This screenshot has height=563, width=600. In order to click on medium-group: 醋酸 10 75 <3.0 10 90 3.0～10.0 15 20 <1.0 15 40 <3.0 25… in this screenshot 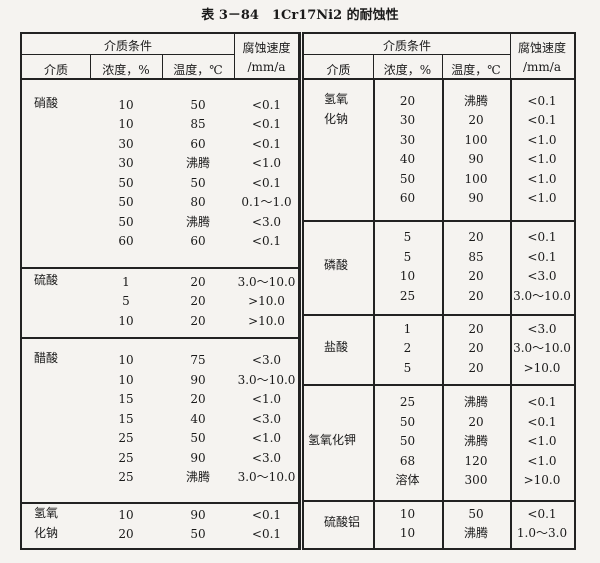, I will do `click(160, 419)`.